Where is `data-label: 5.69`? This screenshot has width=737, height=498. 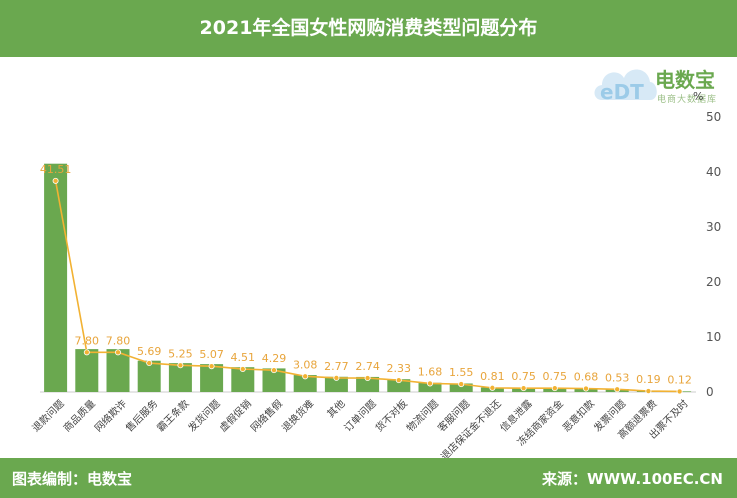
data-label: 5.69 is located at coordinates (149, 351).